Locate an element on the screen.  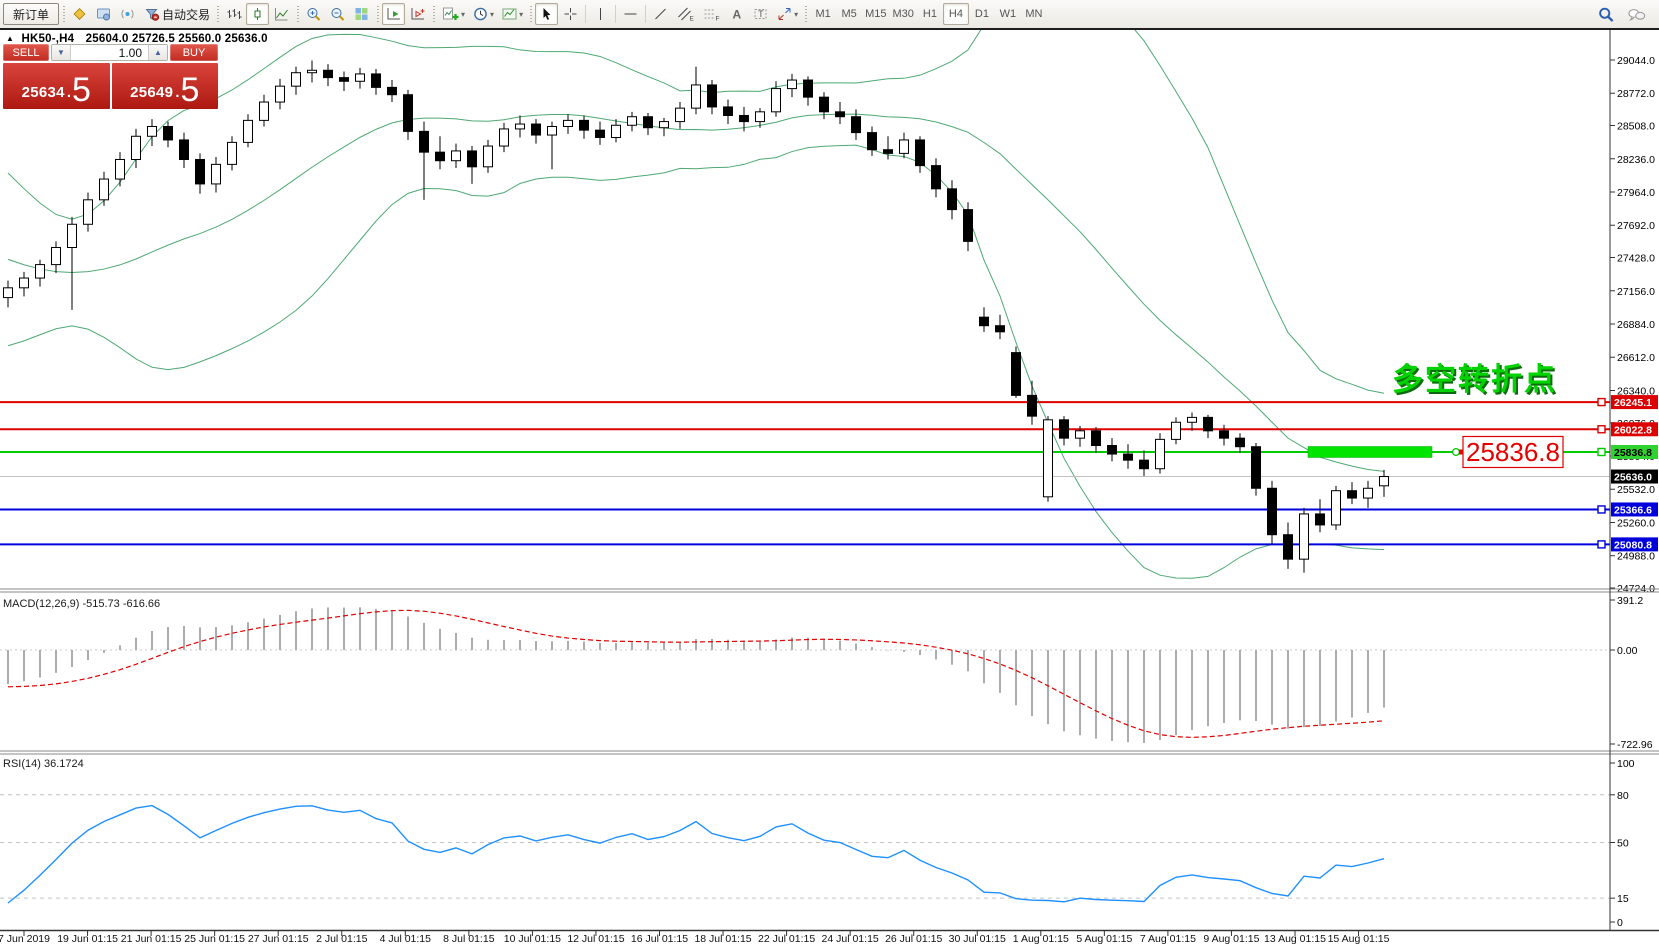
svg-text: 391.2 is located at coordinates (1630, 601).